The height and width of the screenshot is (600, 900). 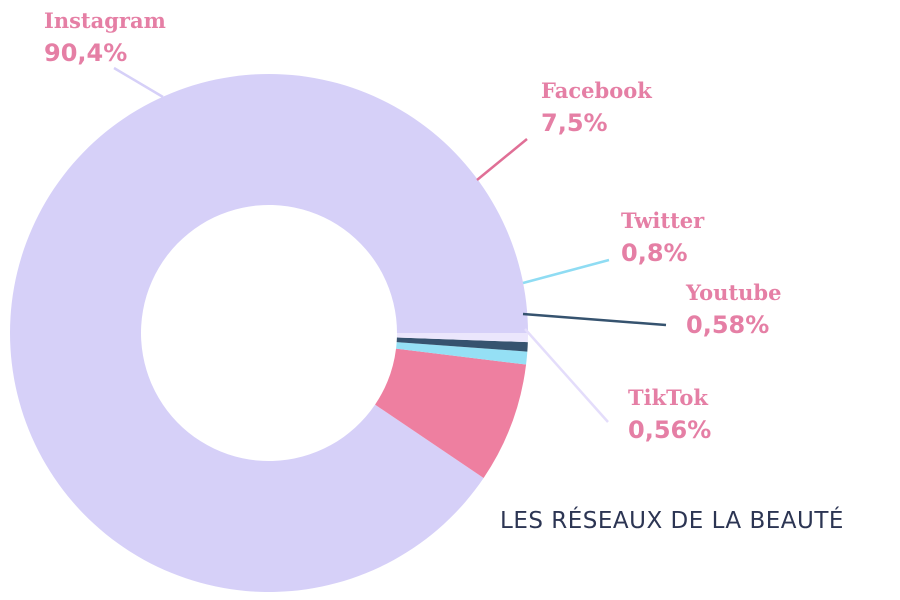 I want to click on youtube-value: 0,58%, so click(x=728, y=325).